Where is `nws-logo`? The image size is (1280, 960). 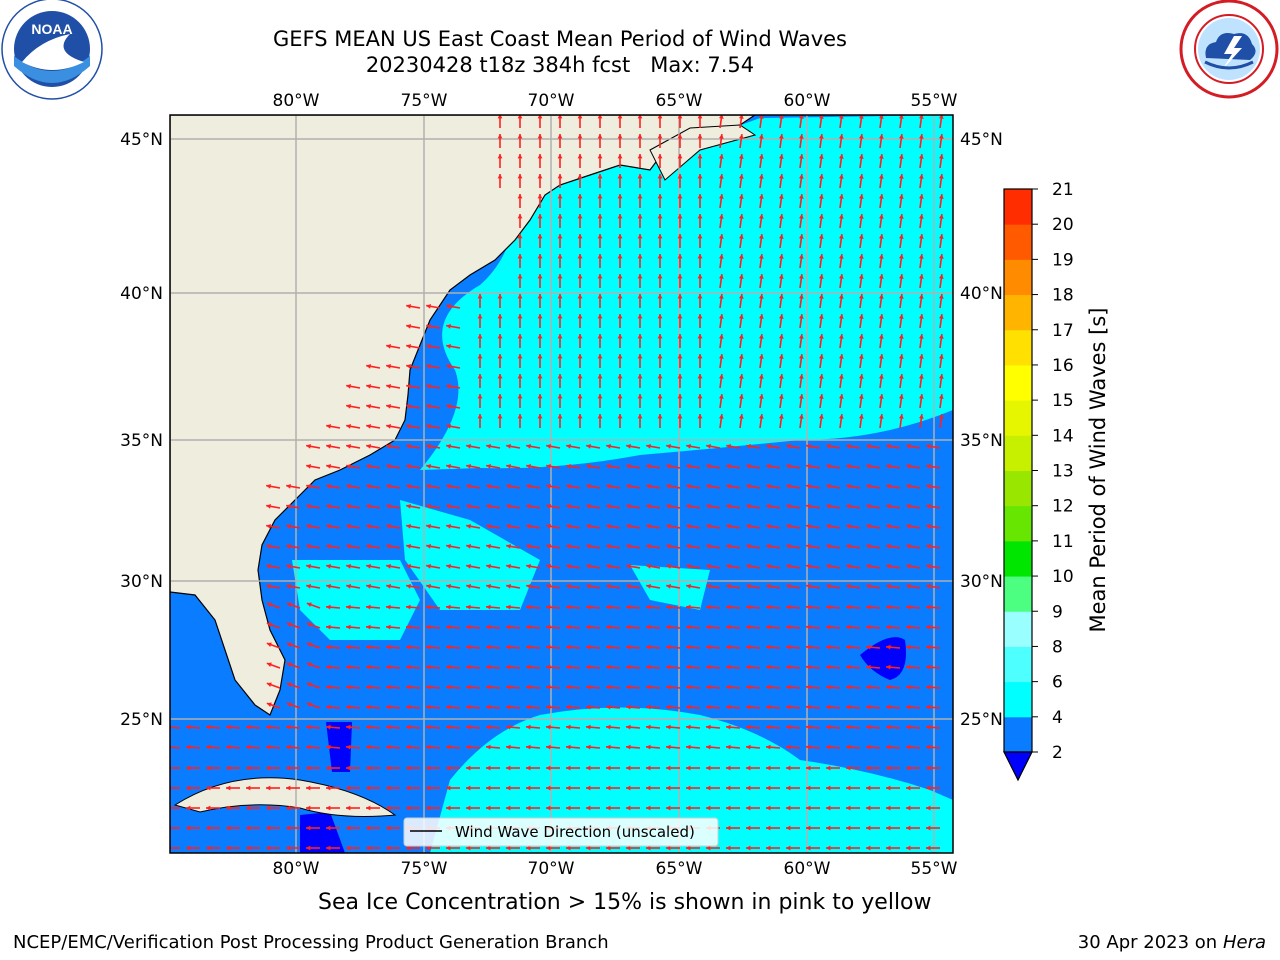 nws-logo is located at coordinates (1229, 49).